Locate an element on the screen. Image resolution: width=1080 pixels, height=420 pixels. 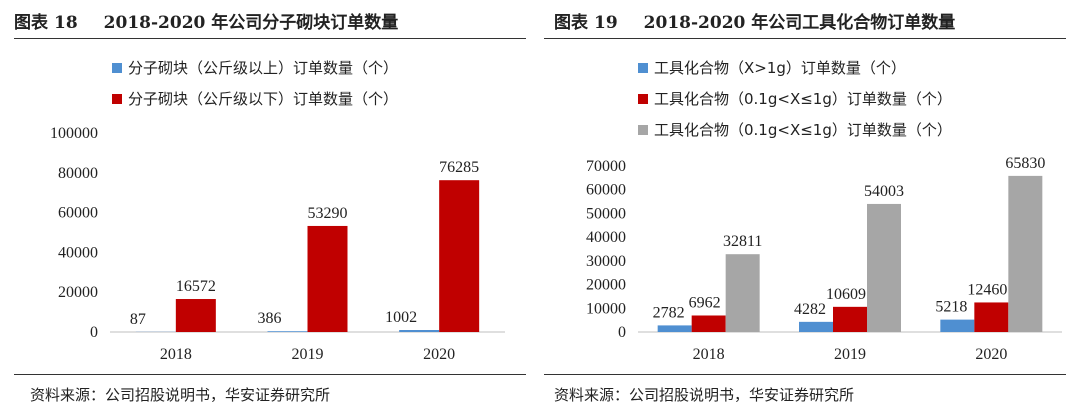
data-label: 12460 is located at coordinates (987, 289).